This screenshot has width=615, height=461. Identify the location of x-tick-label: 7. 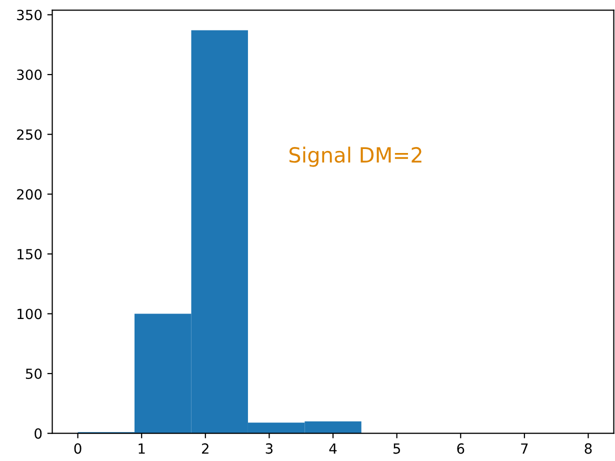
(524, 448).